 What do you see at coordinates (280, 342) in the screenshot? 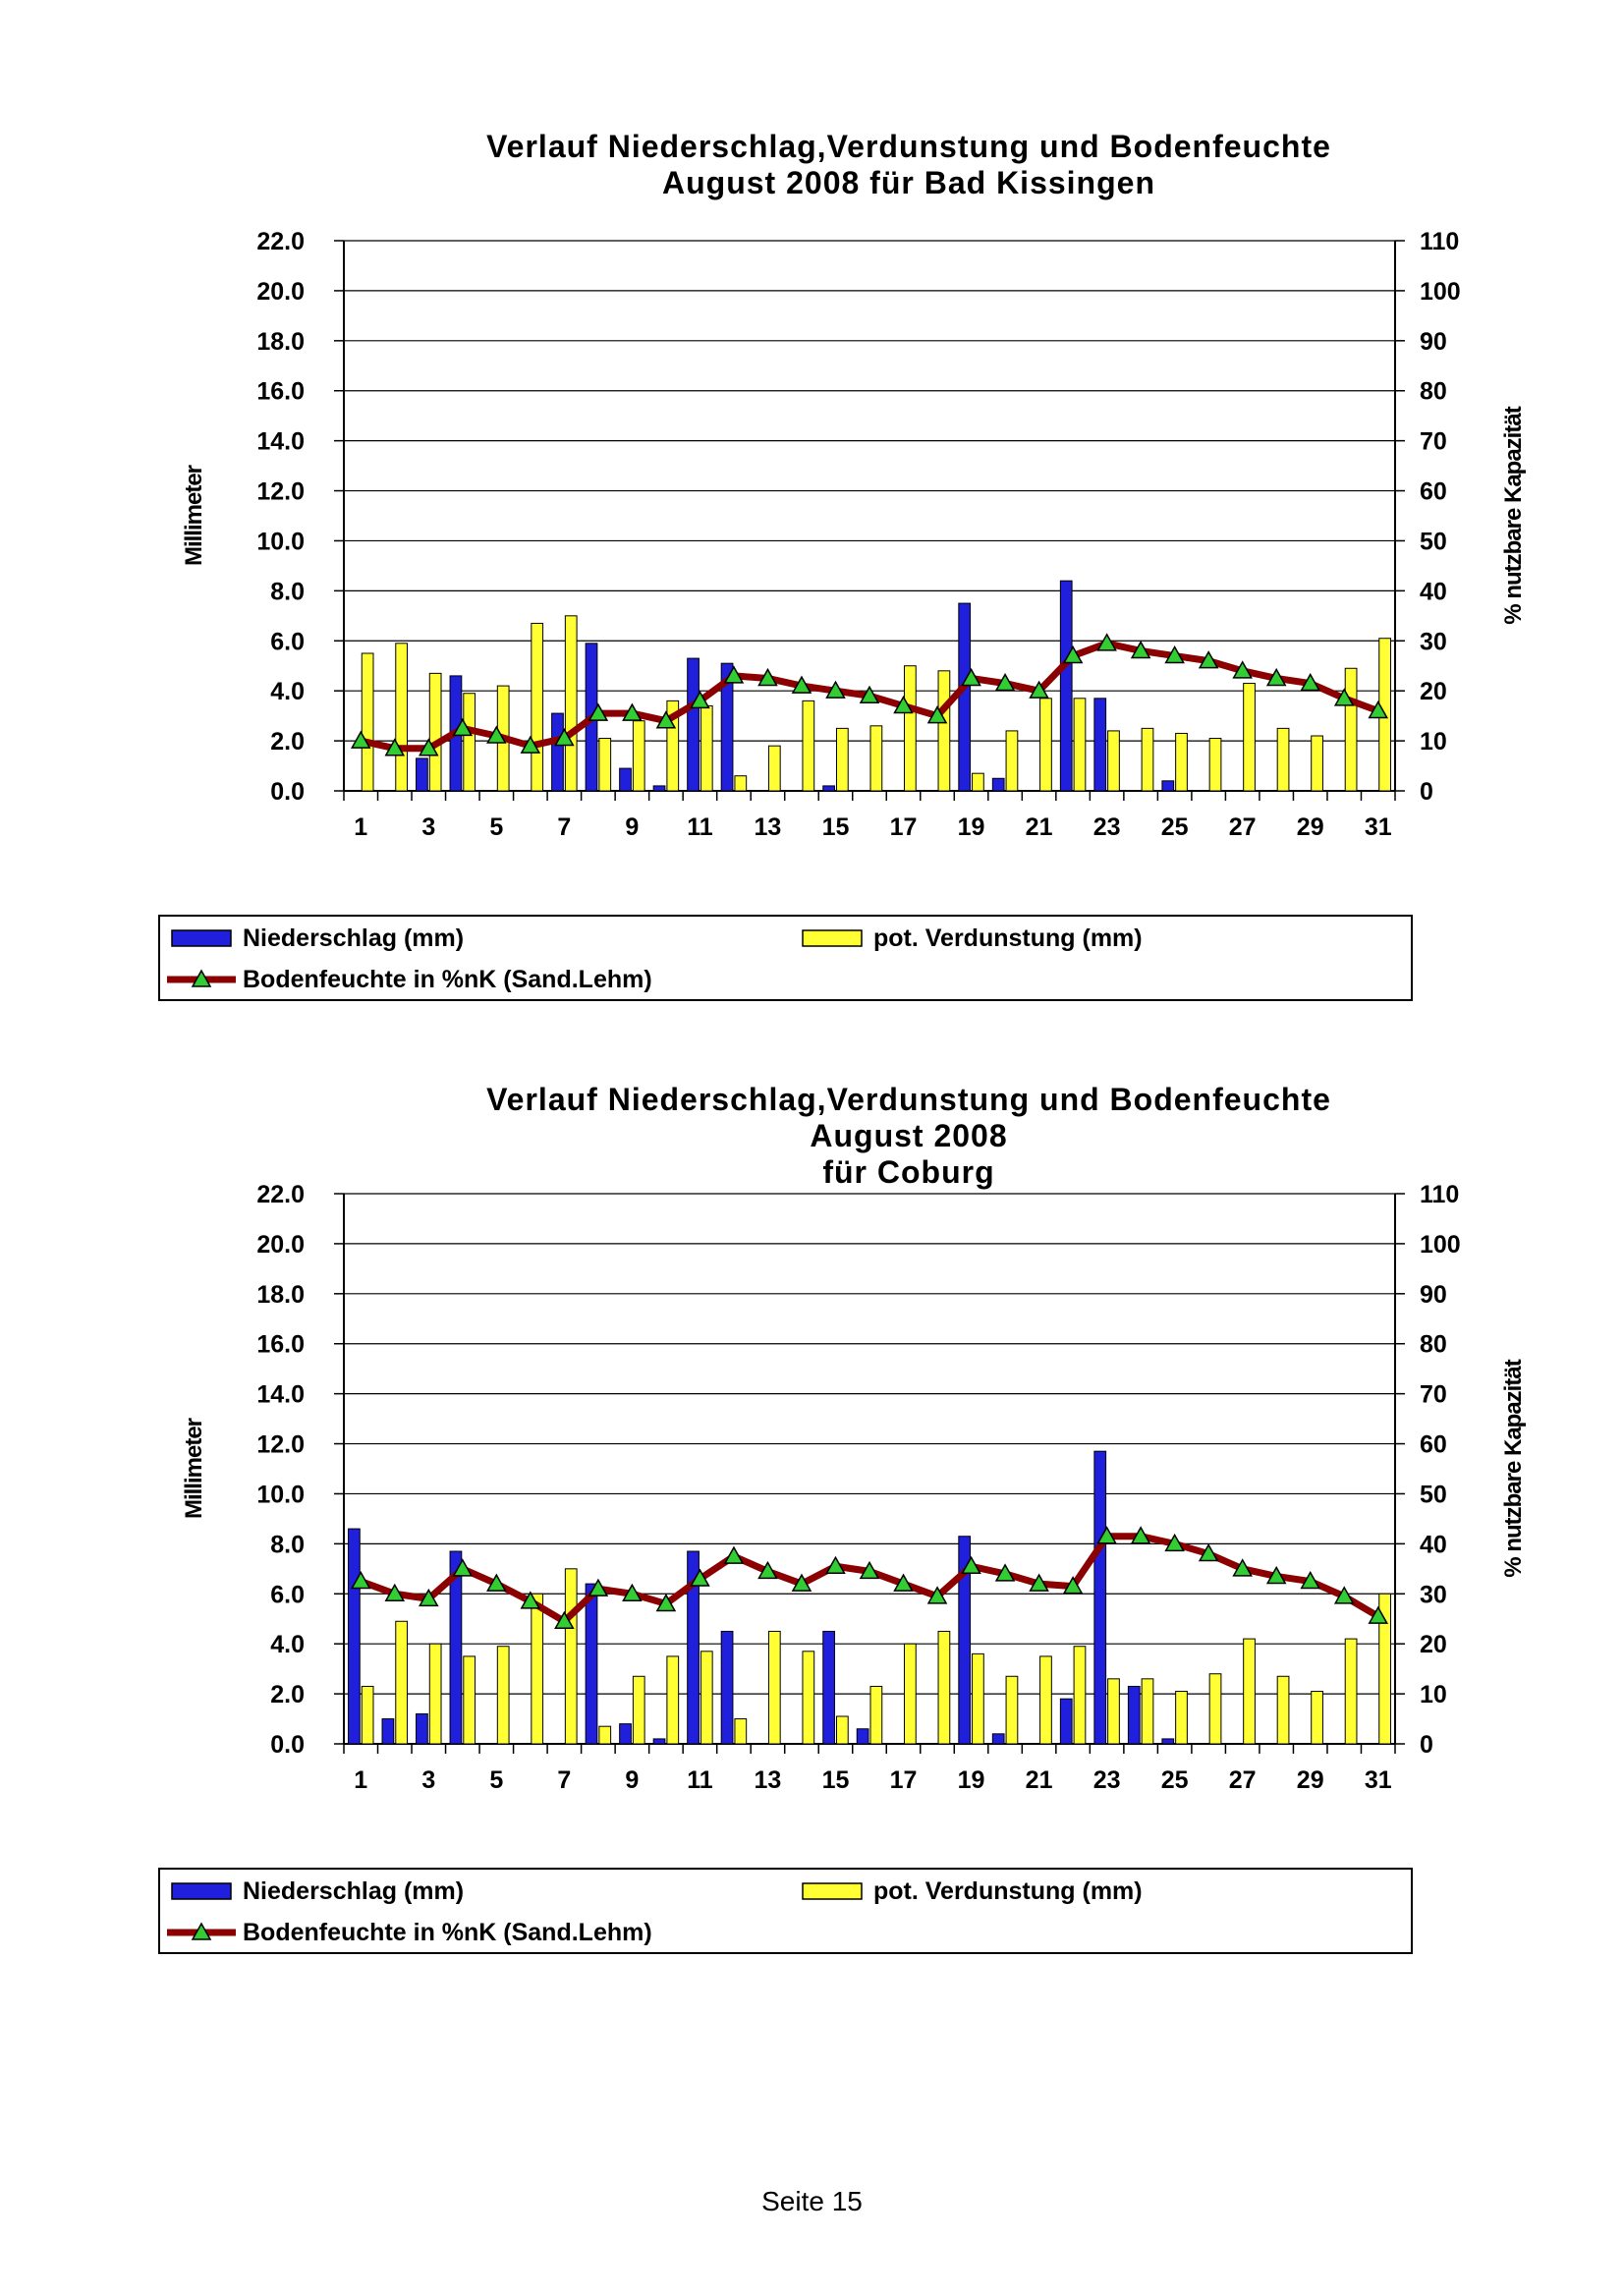
I see `y-tick-label: 18.0` at bounding box center [280, 342].